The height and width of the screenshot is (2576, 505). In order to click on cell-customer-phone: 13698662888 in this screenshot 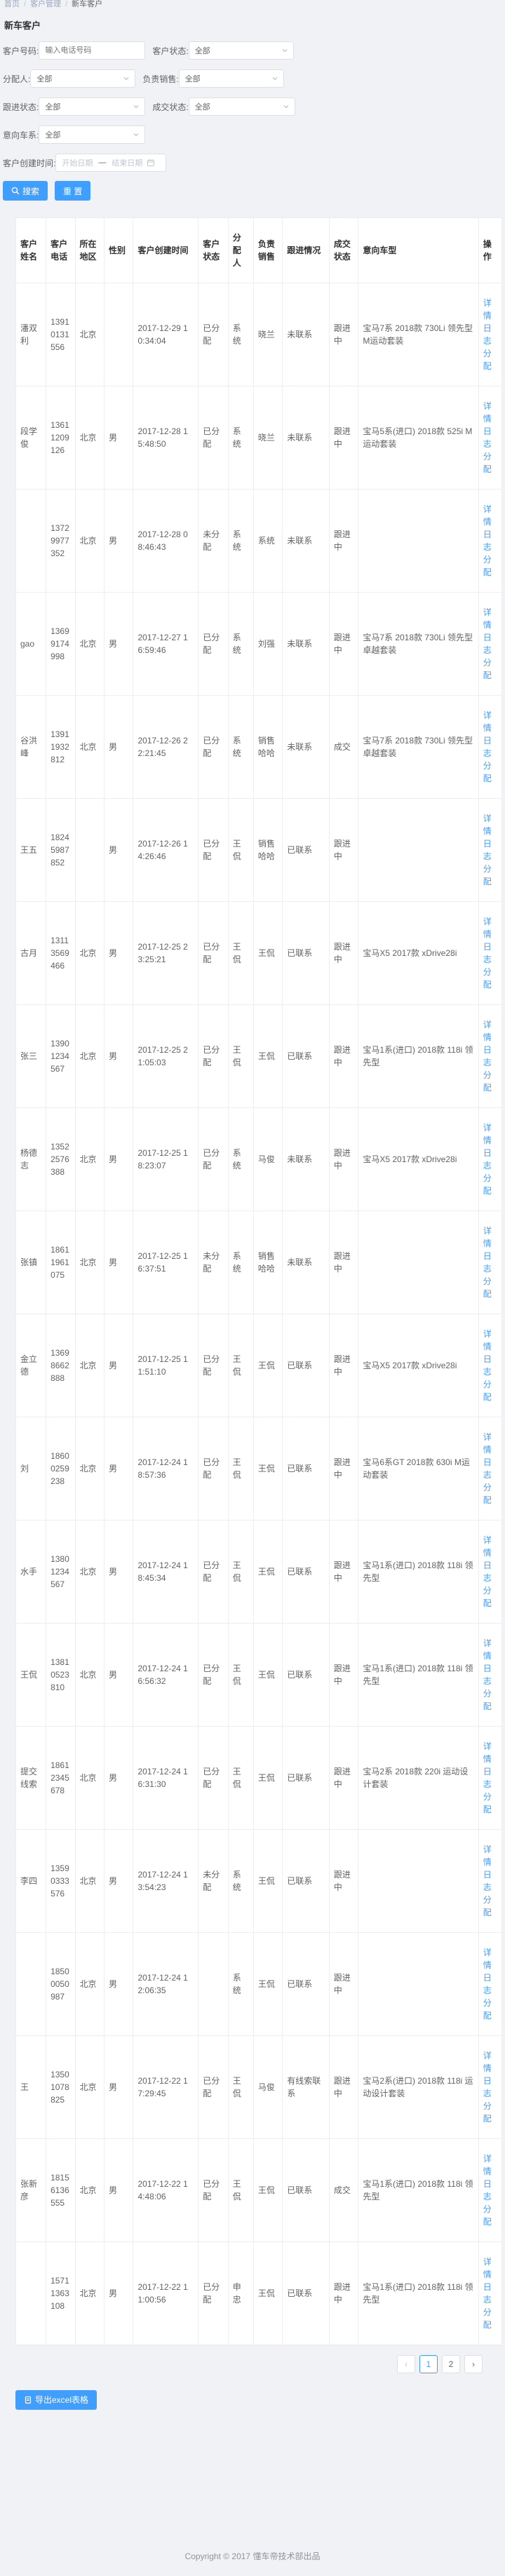, I will do `click(61, 1365)`.